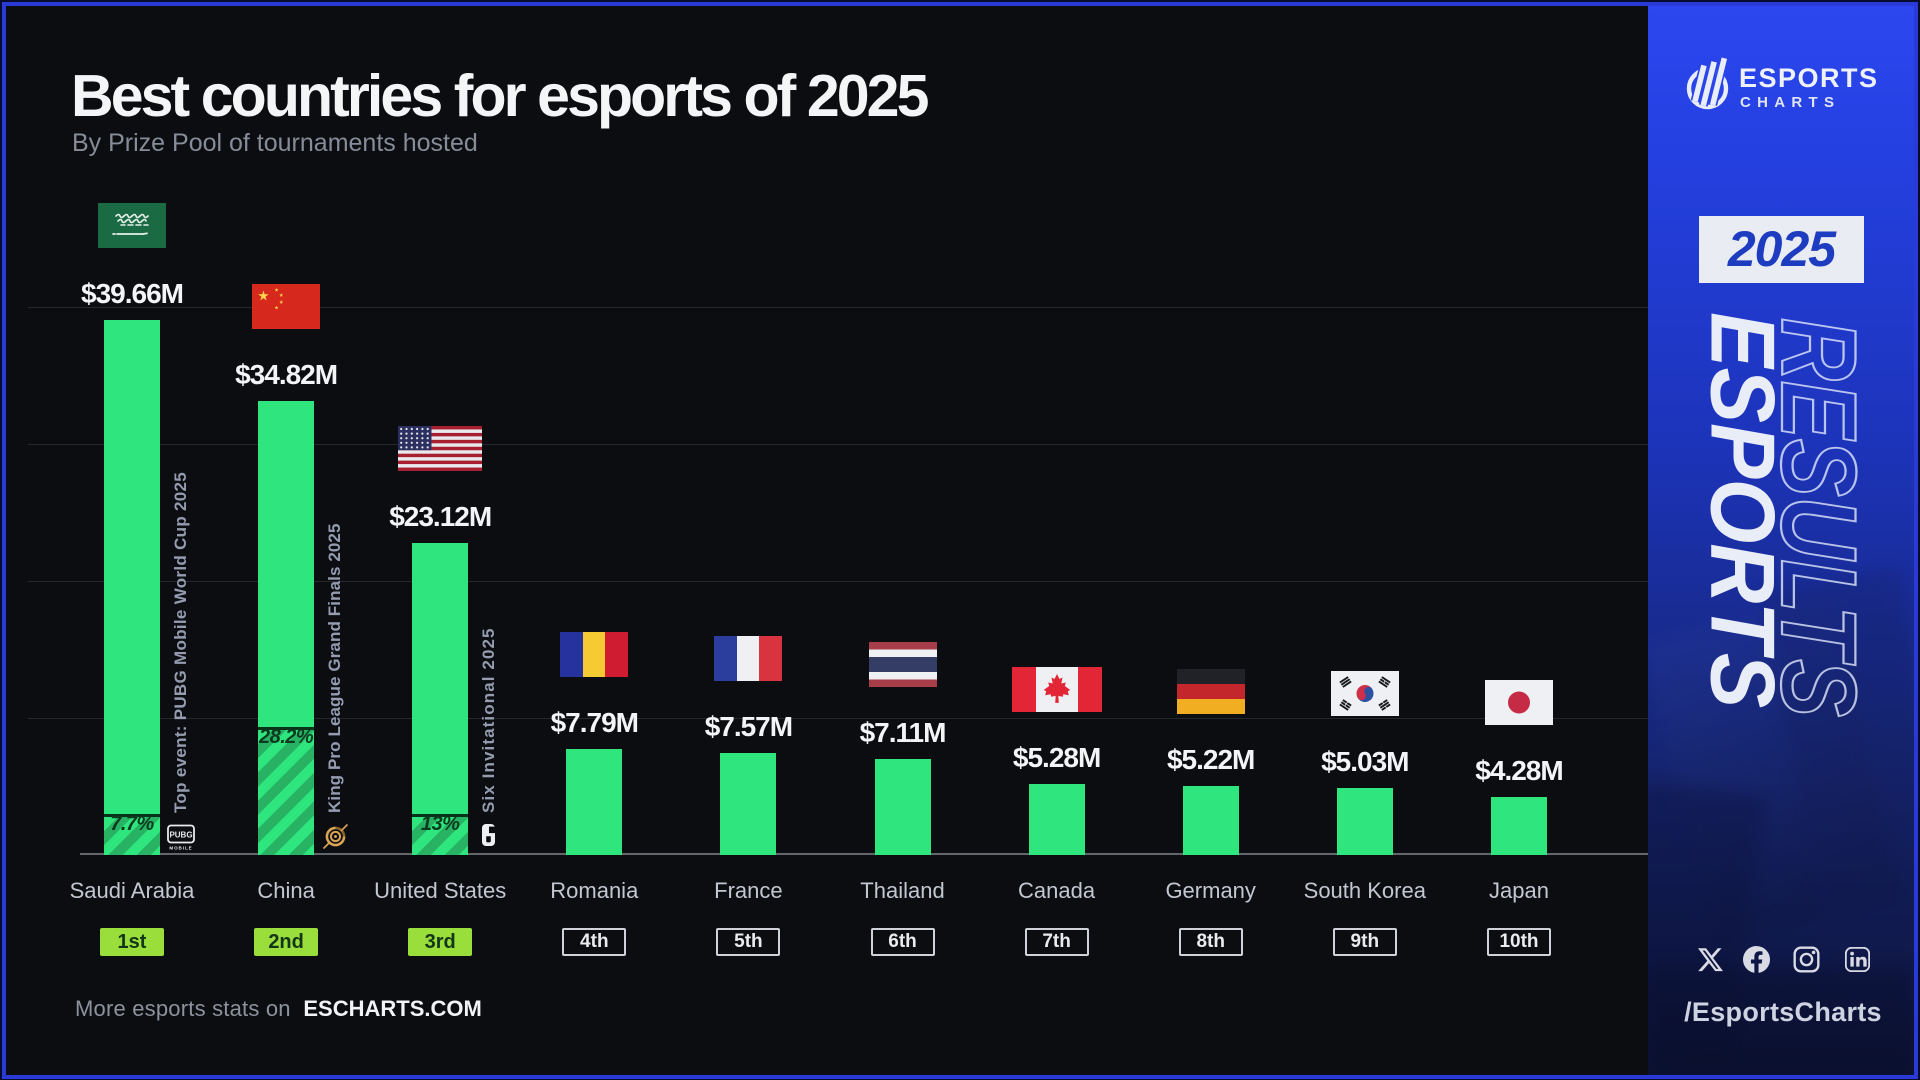 The width and height of the screenshot is (1920, 1080). What do you see at coordinates (180, 848) in the screenshot?
I see `svg-text: MOBILE` at bounding box center [180, 848].